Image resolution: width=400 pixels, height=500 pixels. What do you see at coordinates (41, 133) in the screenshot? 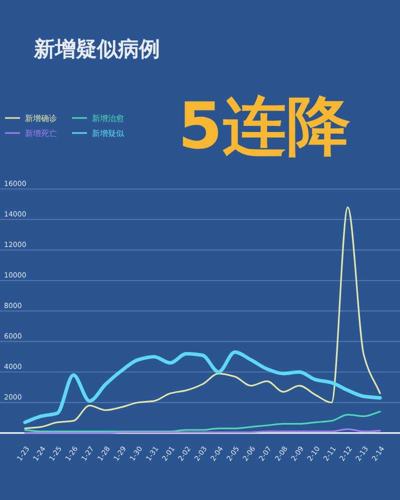
I see `legend-label: 新增死亡` at bounding box center [41, 133].